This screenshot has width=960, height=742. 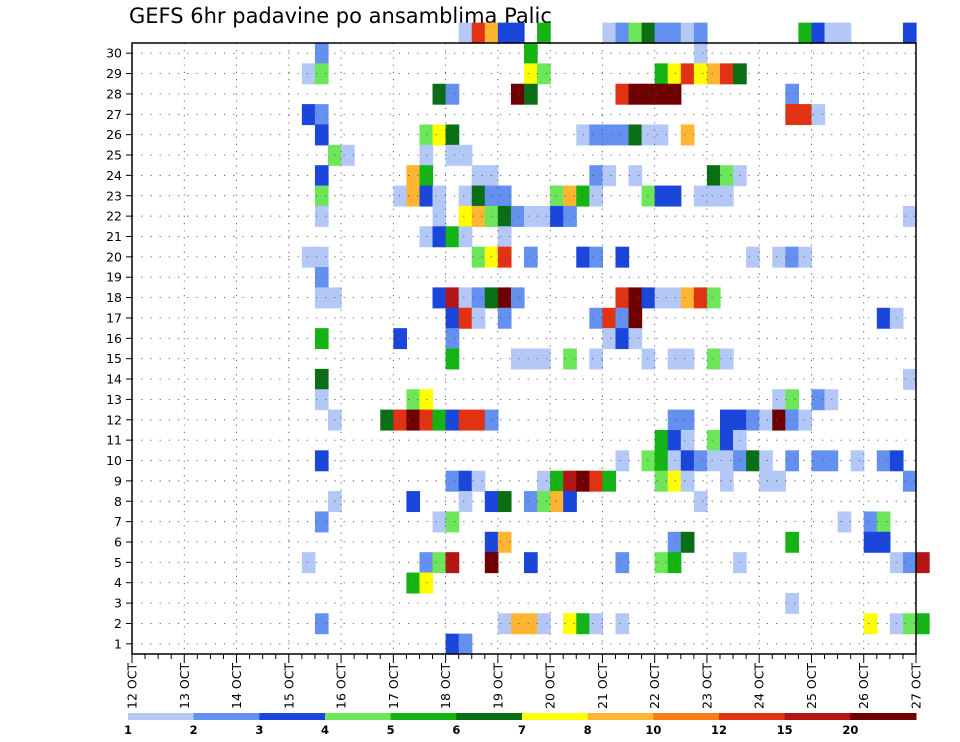 I want to click on y-tick-label: 26, so click(x=114, y=134).